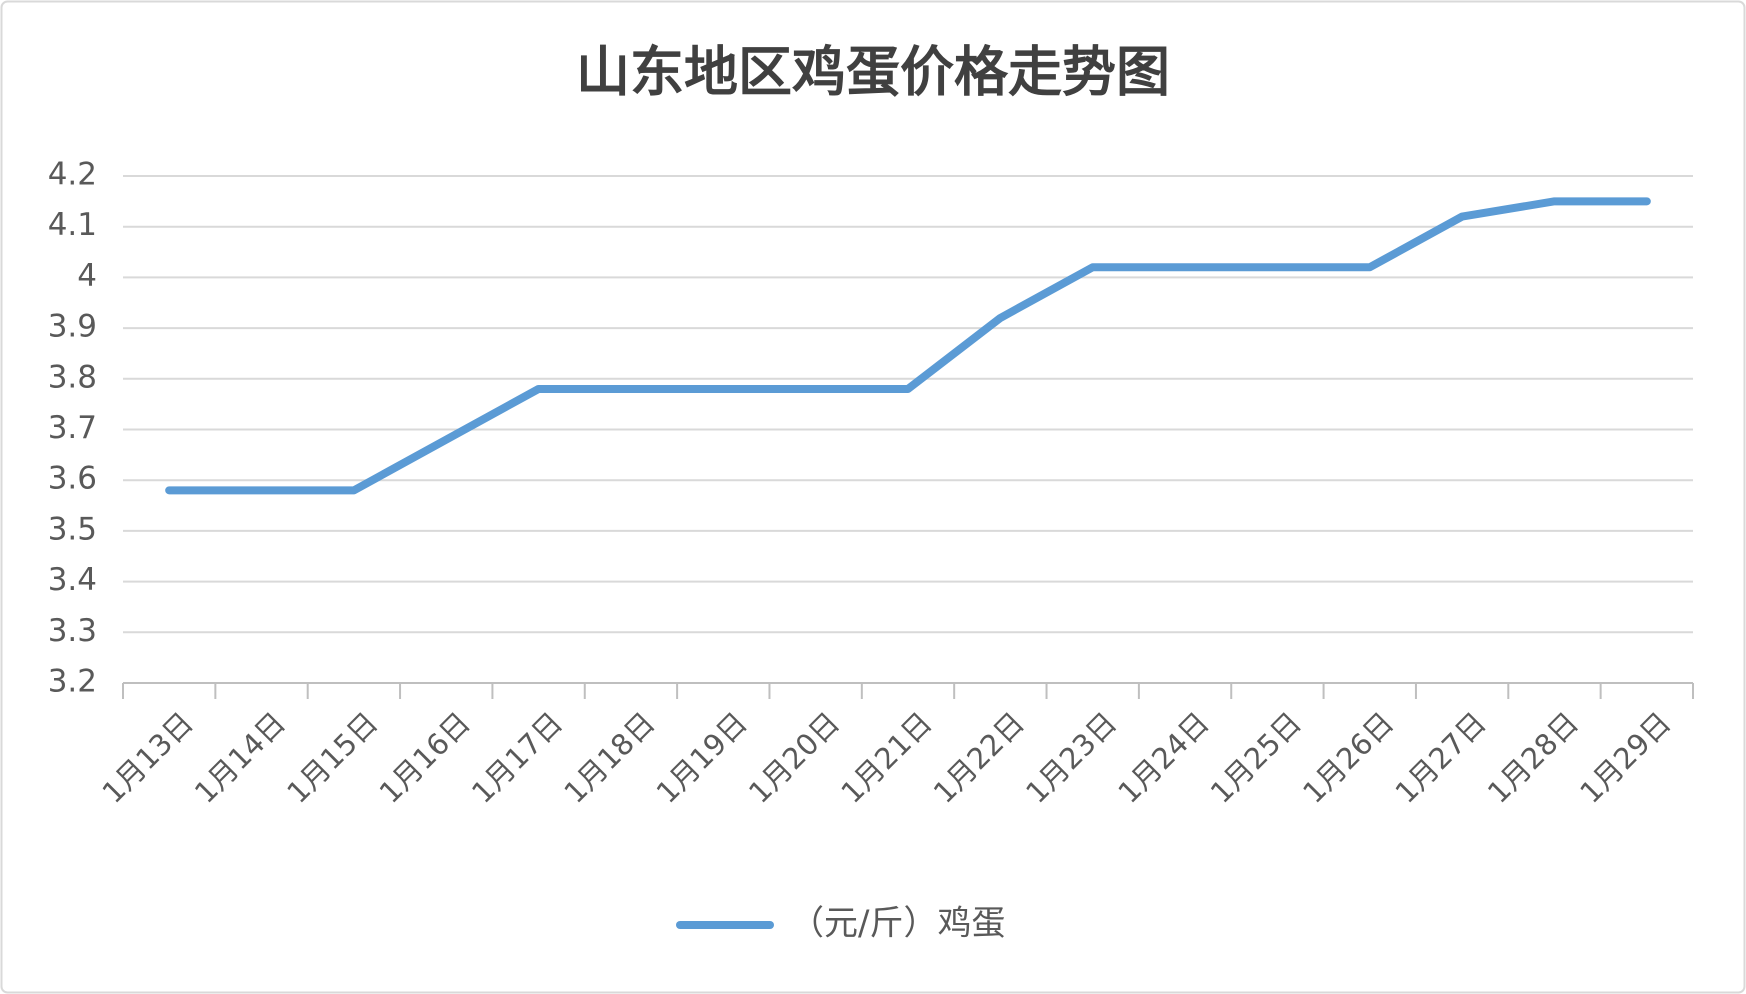 The image size is (1746, 994). I want to click on y-tick-label: 3.6, so click(72, 479).